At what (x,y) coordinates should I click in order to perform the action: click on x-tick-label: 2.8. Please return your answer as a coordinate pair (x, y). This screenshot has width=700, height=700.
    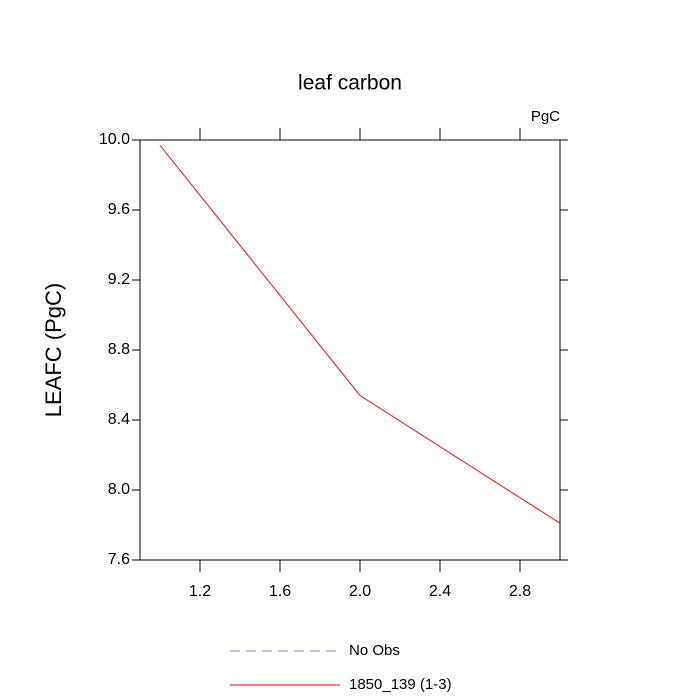
    Looking at the image, I should click on (520, 591).